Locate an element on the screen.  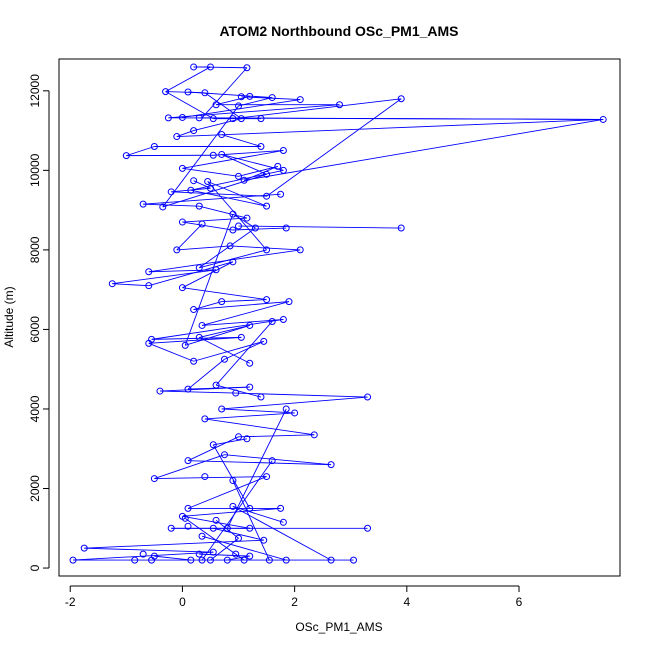
x-axis: -2 0 2 4 6 is located at coordinates (294, 597).